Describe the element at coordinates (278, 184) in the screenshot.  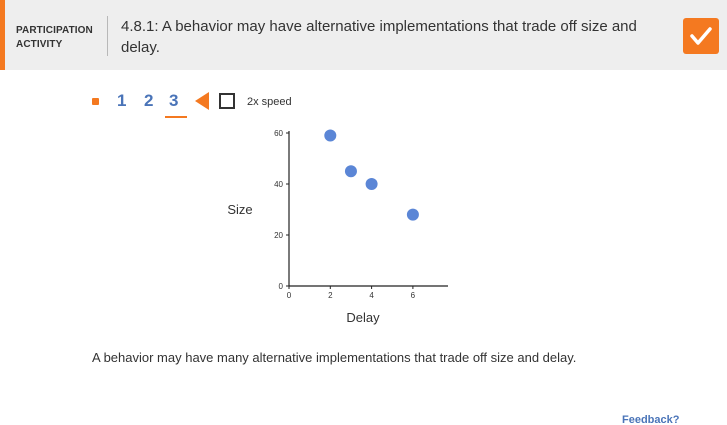
I see `y-tick-label: 40` at that location.